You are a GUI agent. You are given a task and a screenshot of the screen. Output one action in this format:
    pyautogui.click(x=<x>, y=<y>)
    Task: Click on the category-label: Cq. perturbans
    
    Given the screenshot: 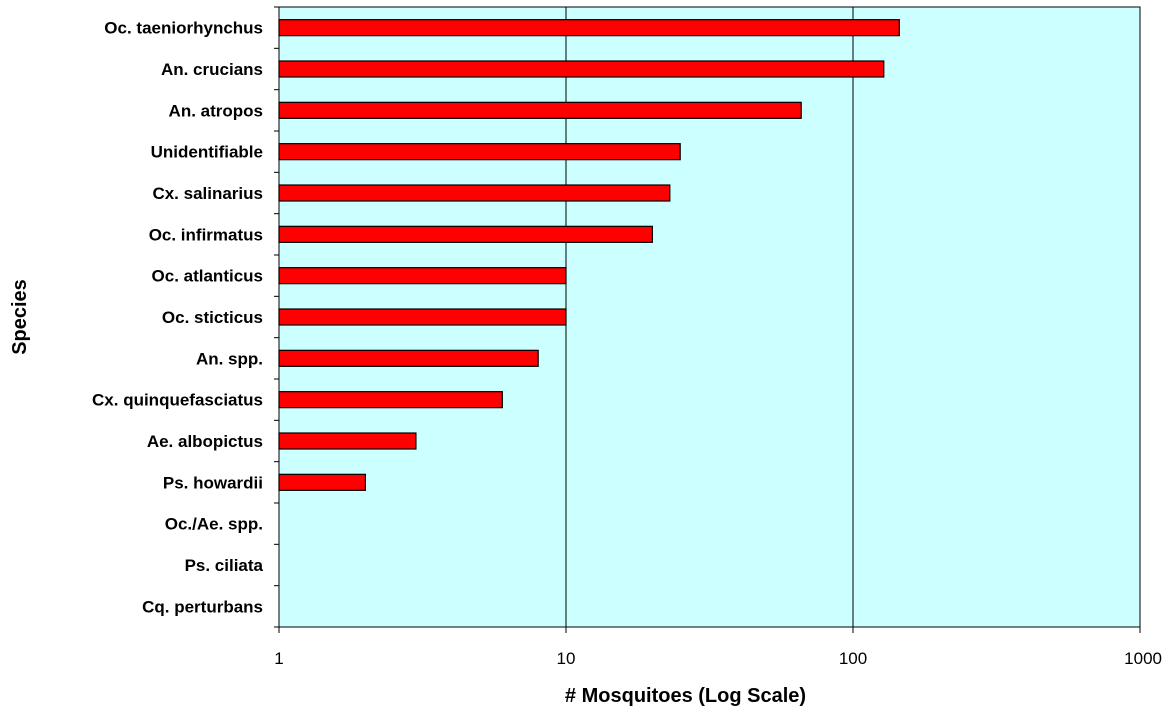 What is the action you would take?
    pyautogui.click(x=202, y=606)
    